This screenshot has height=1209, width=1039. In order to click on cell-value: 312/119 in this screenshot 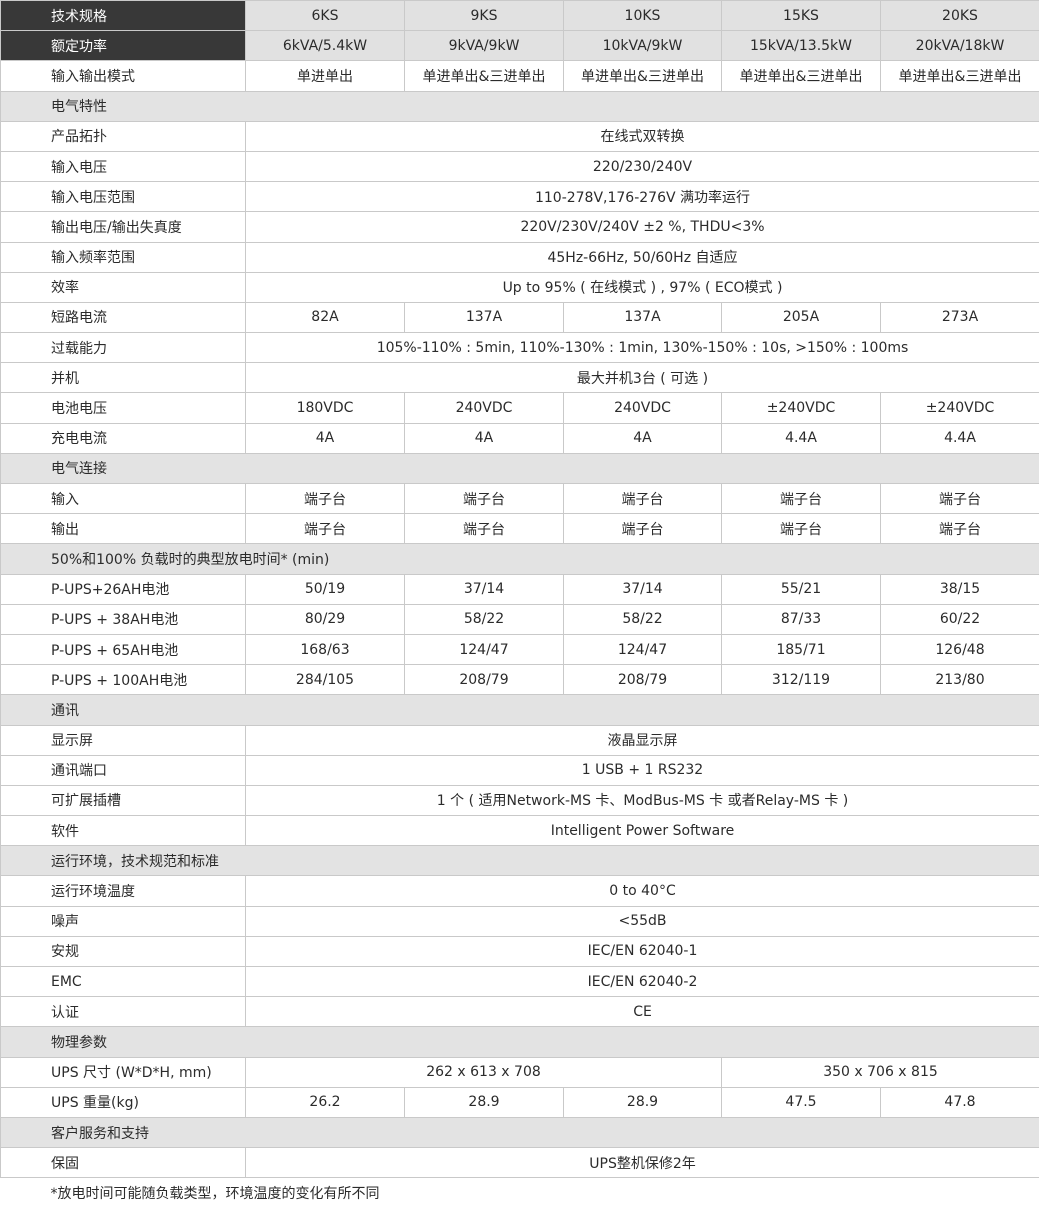, I will do `click(801, 680)`.